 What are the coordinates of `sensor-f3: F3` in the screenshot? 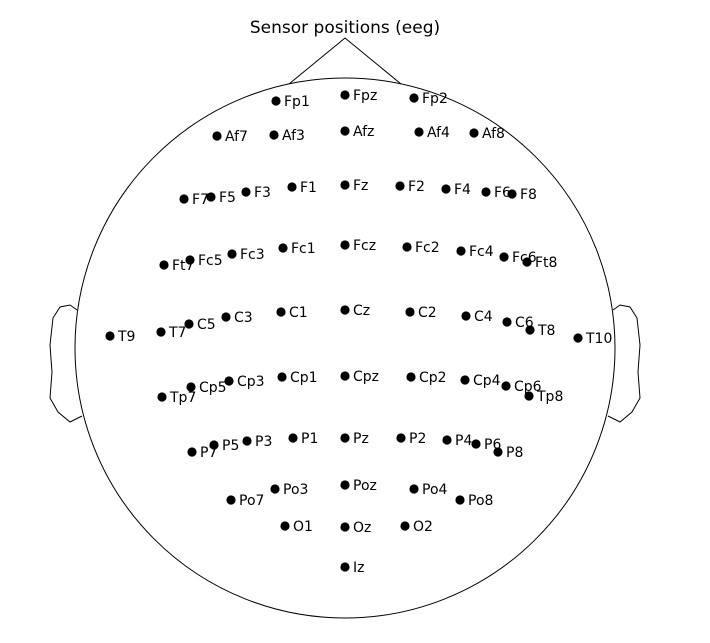 It's located at (256, 193).